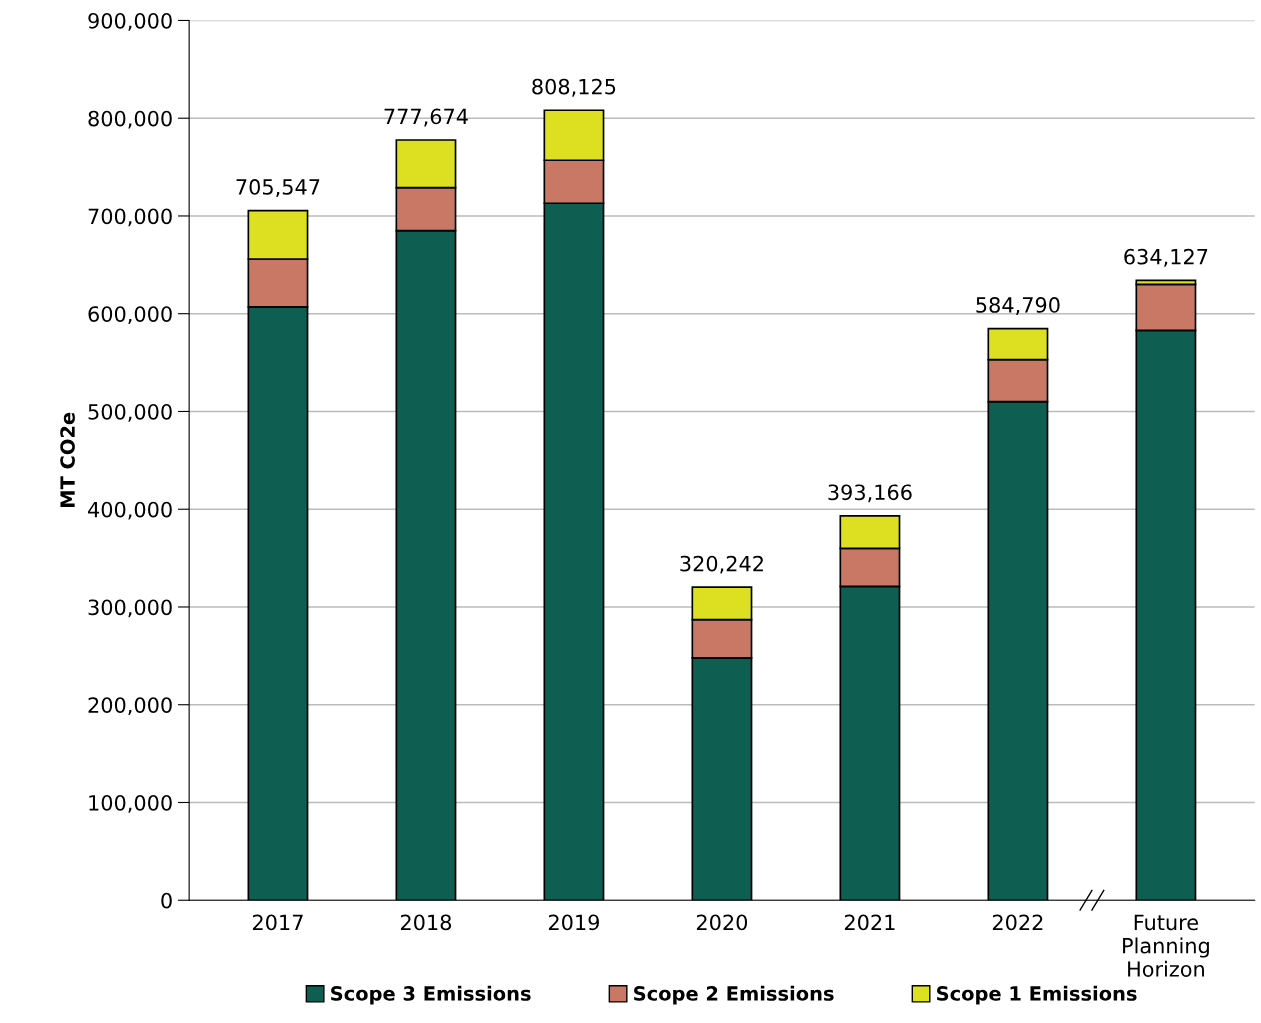 This screenshot has height=1023, width=1261. What do you see at coordinates (130, 119) in the screenshot?
I see `y-tick-label: 800,000` at bounding box center [130, 119].